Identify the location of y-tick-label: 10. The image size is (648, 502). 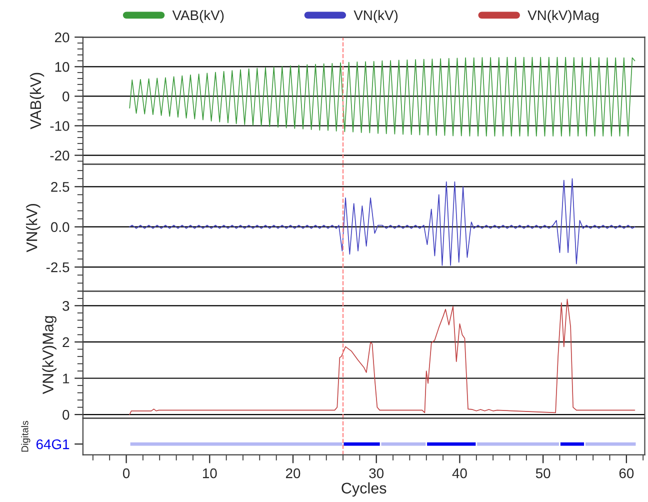
(62, 67).